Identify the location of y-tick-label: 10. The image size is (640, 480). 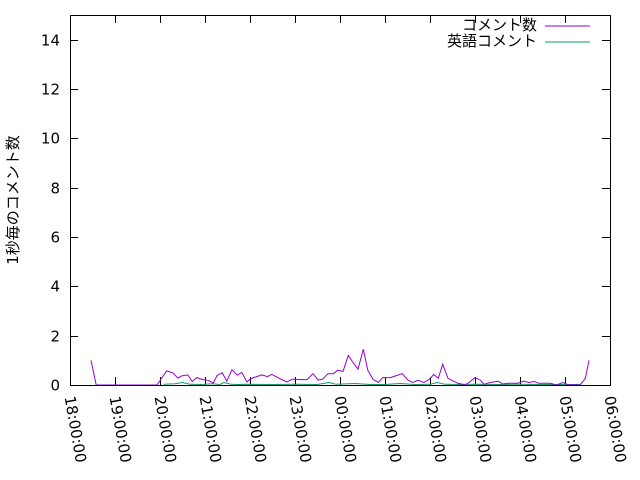
(50, 139).